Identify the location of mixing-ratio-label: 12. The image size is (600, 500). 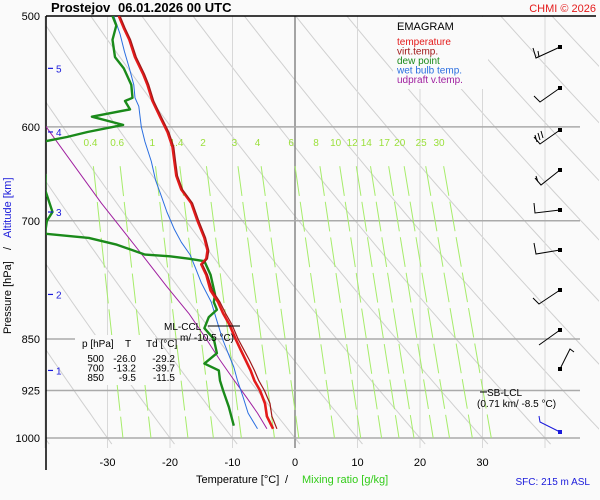
(353, 143).